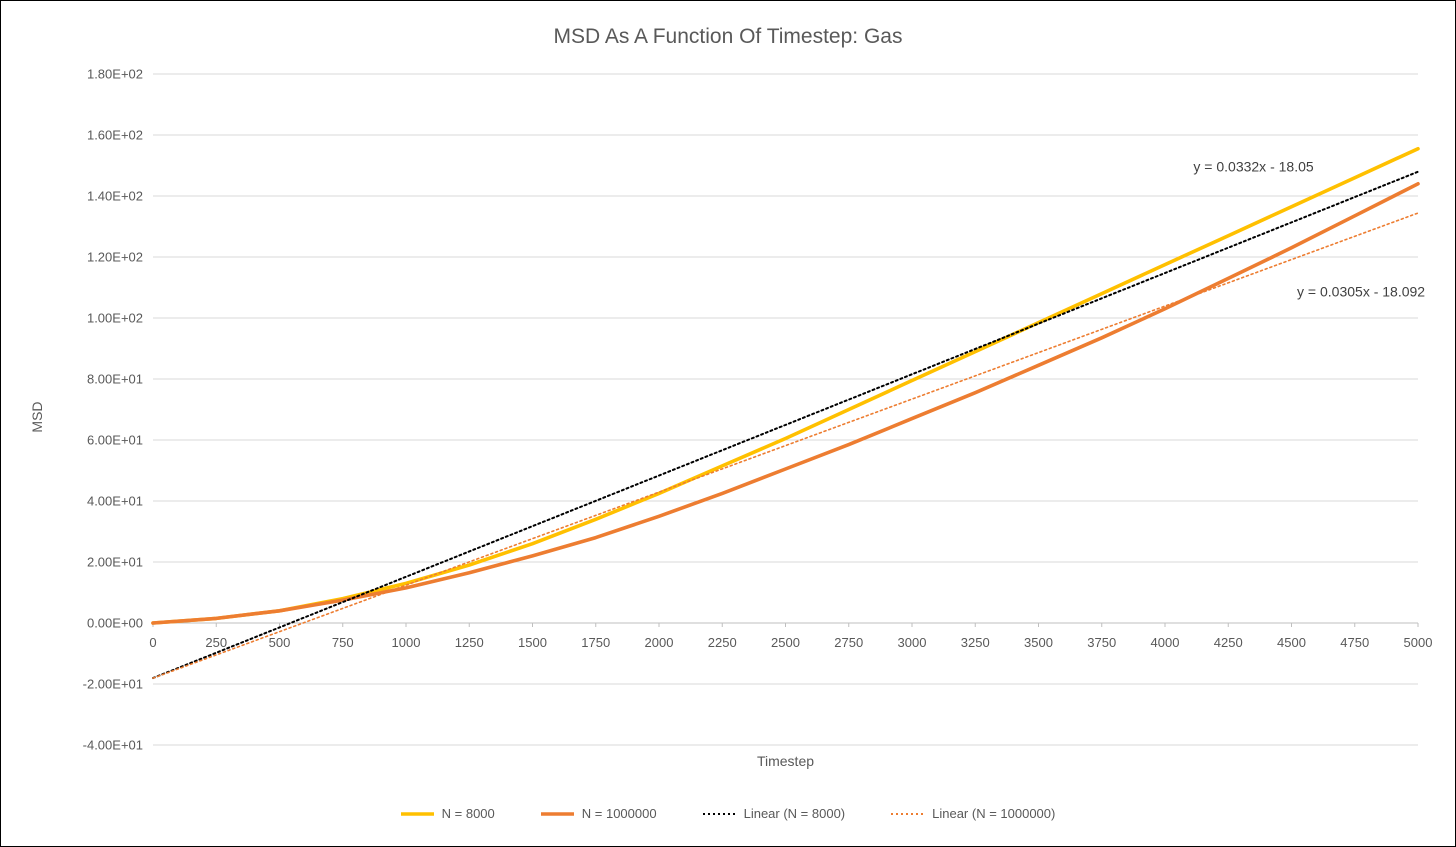  Describe the element at coordinates (619, 813) in the screenshot. I see `legend-label: N = 1000000` at that location.